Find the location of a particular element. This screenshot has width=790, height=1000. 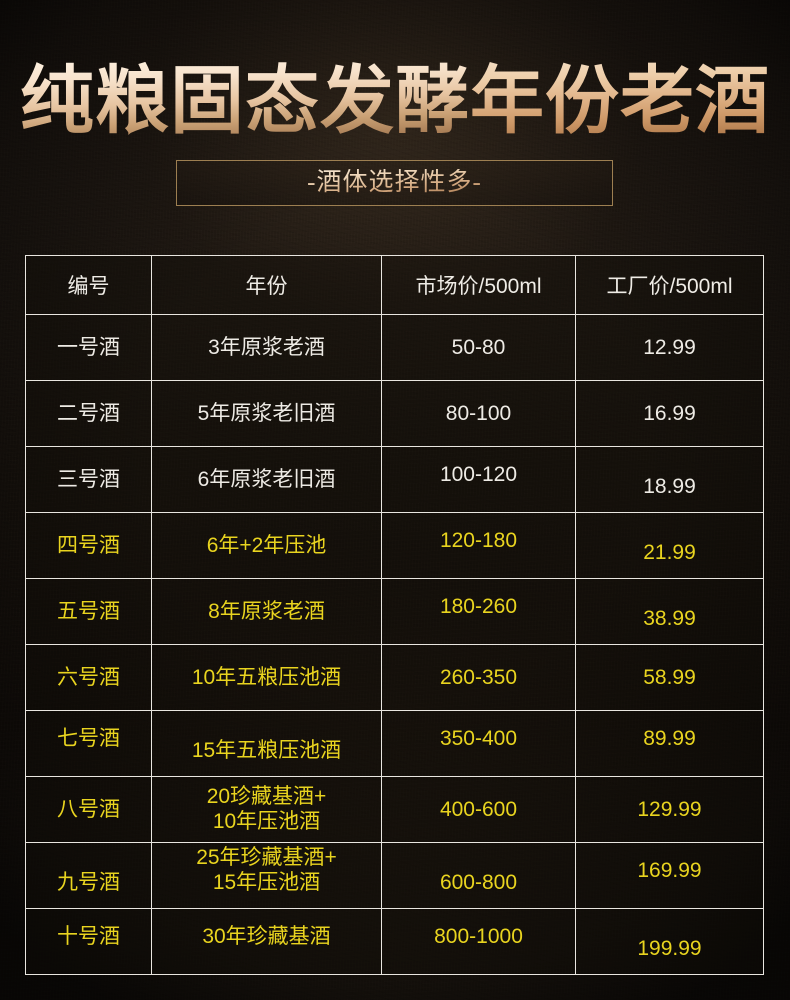

cell-vintage: 25年珍藏基酒+ 15年压池酒 is located at coordinates (266, 875).